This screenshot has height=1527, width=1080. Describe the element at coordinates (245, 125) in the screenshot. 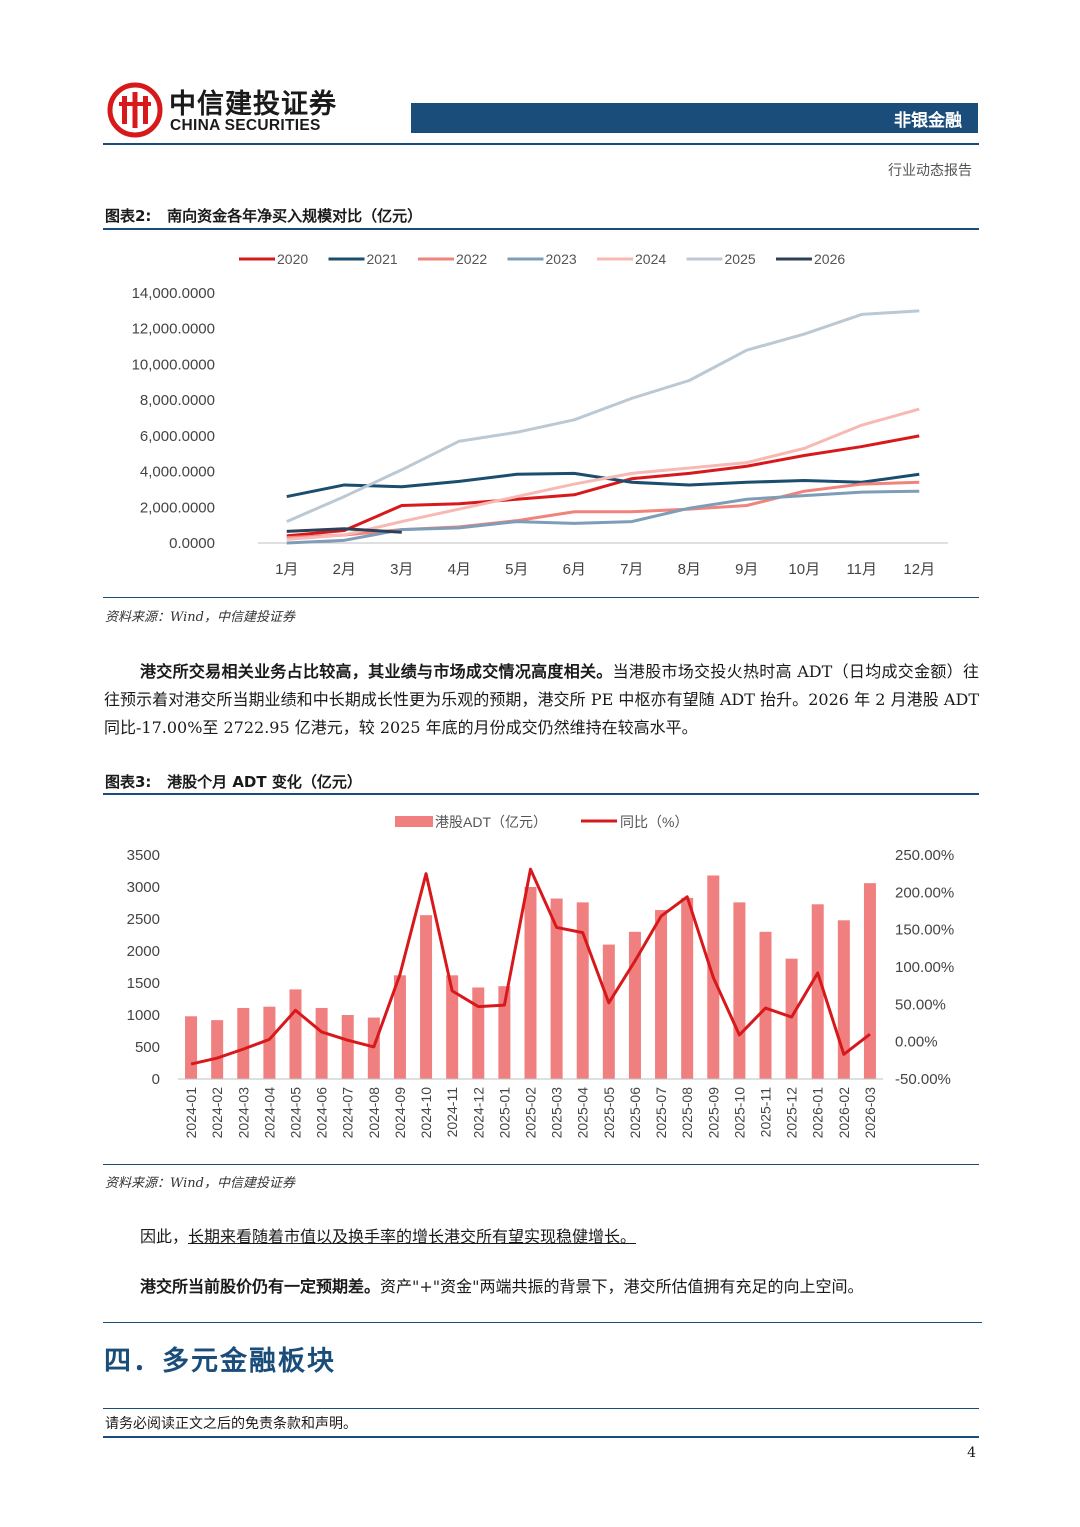

I see `logo-english-name: CHINA SECURITIES` at that location.